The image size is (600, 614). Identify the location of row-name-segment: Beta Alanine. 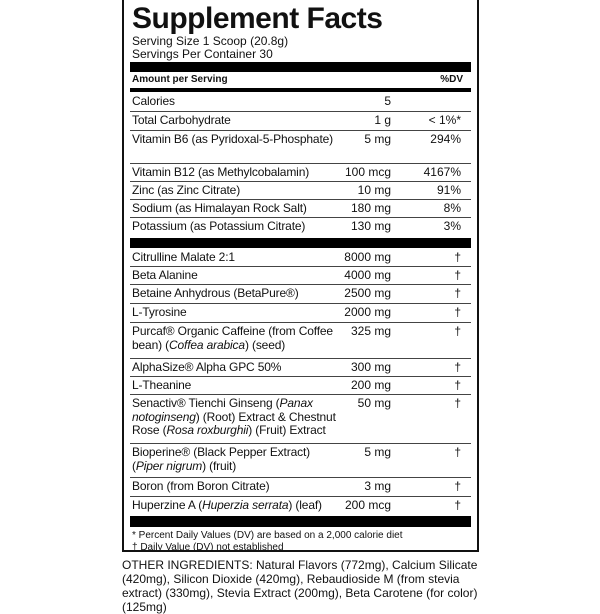
(165, 275).